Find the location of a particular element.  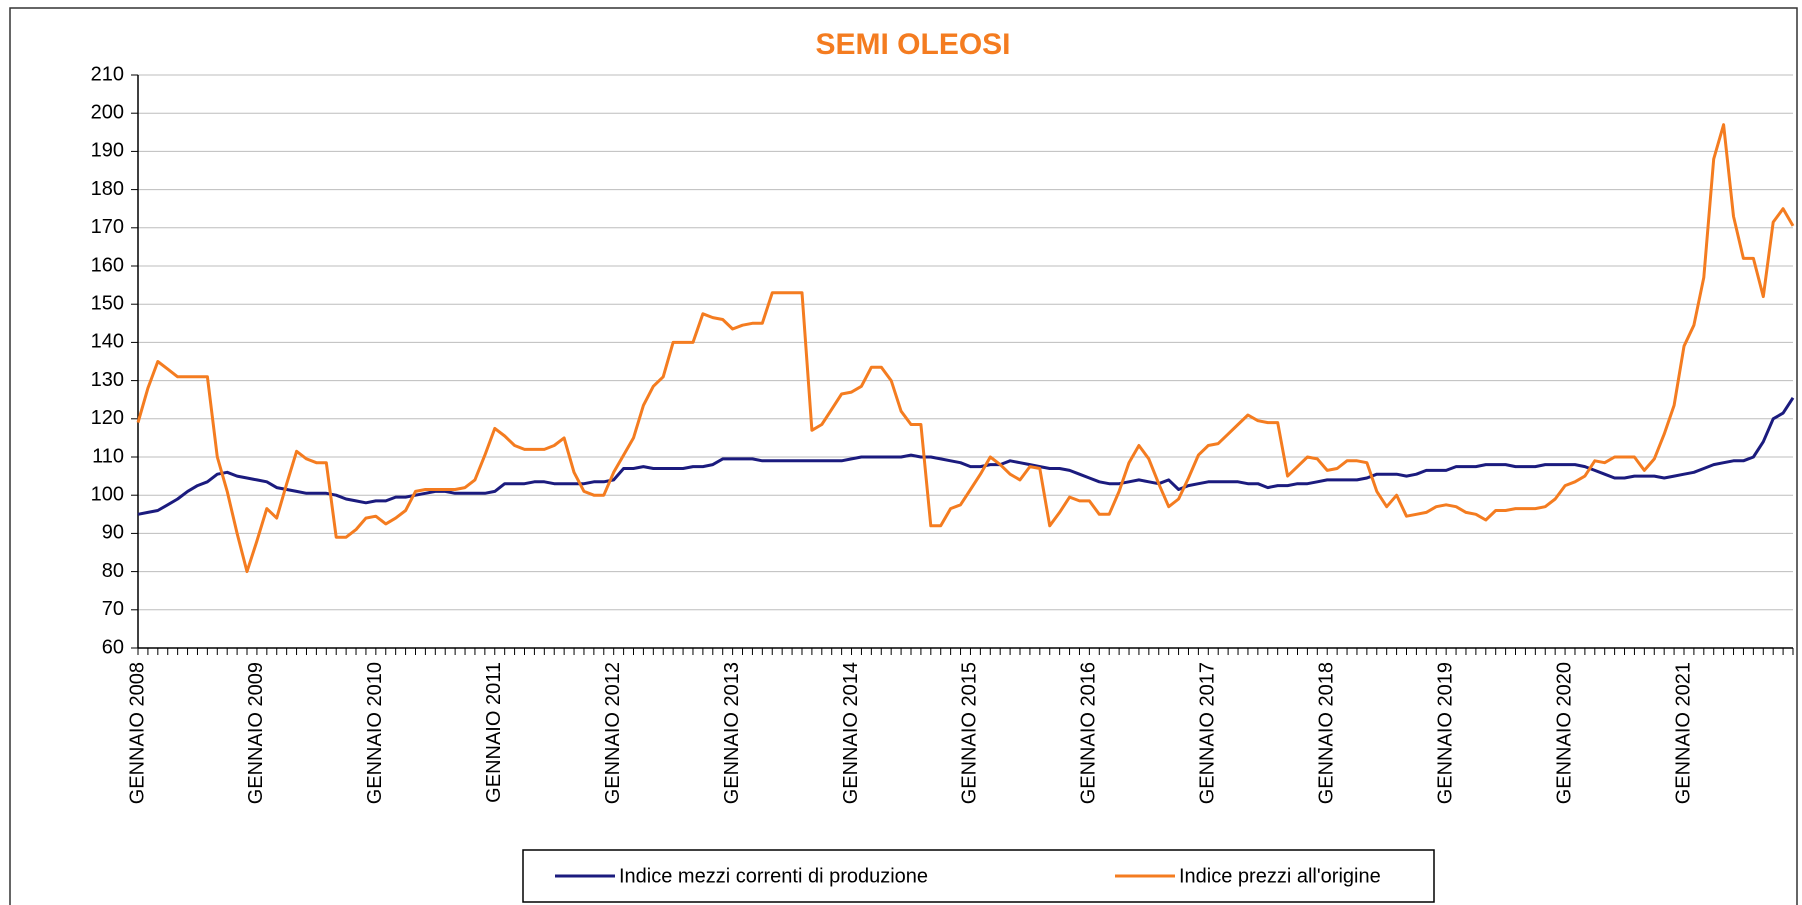

y-tick-label: 180 is located at coordinates (107, 189).